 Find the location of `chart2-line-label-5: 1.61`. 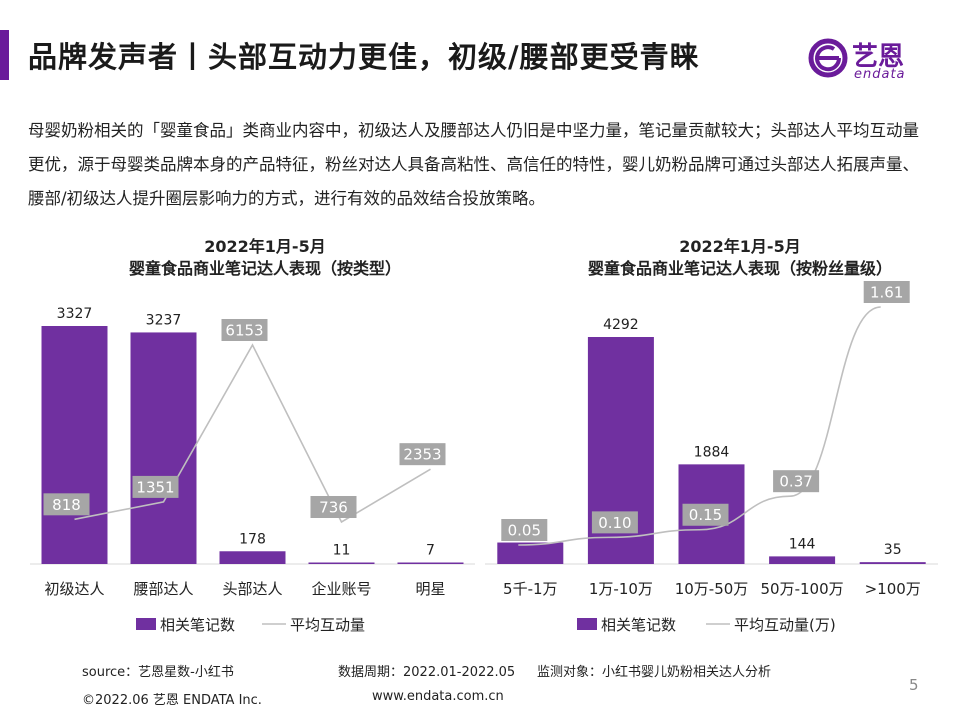

chart2-line-label-5: 1.61 is located at coordinates (886, 293).